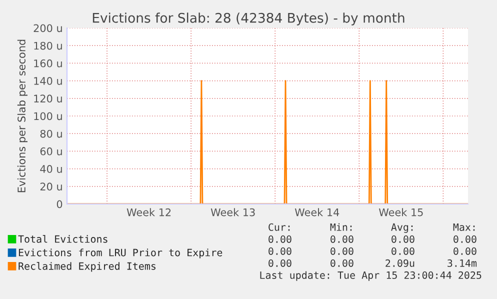  Describe the element at coordinates (87, 267) in the screenshot. I see `legend-label: Reclaimed Expired Items` at that location.